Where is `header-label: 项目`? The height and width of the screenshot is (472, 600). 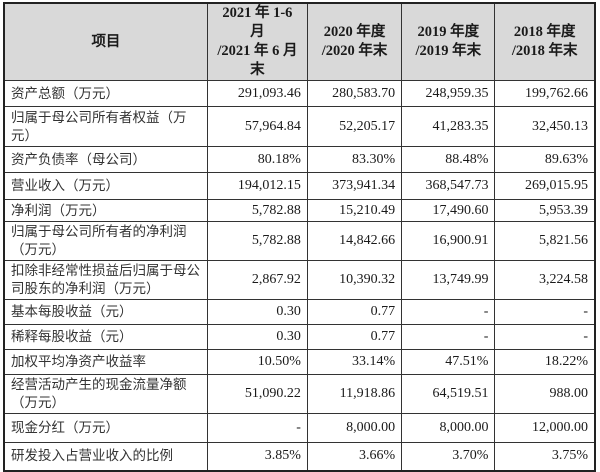 header-label: 项目 is located at coordinates (106, 41).